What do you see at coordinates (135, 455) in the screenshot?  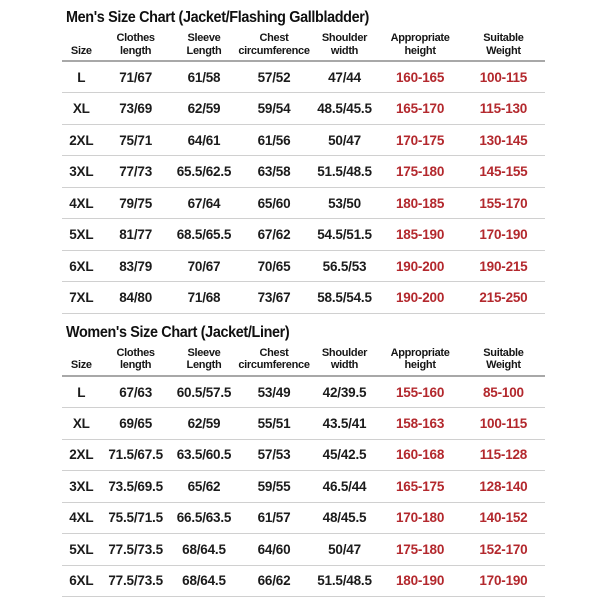 I see `value-cell: 71.5/67.5` at bounding box center [135, 455].